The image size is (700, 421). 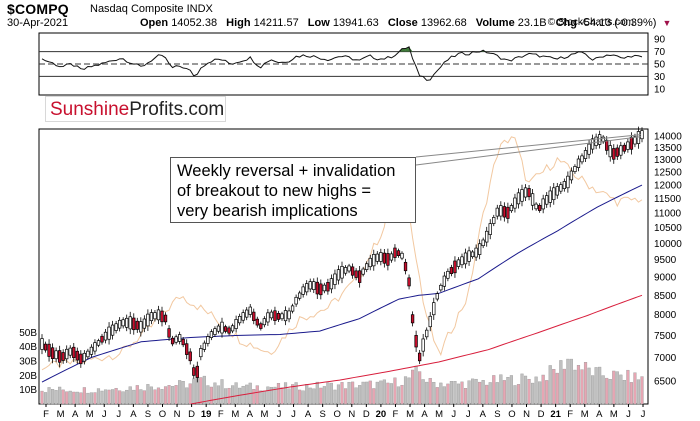 What do you see at coordinates (497, 414) in the screenshot?
I see `x-tick-label: S` at bounding box center [497, 414].